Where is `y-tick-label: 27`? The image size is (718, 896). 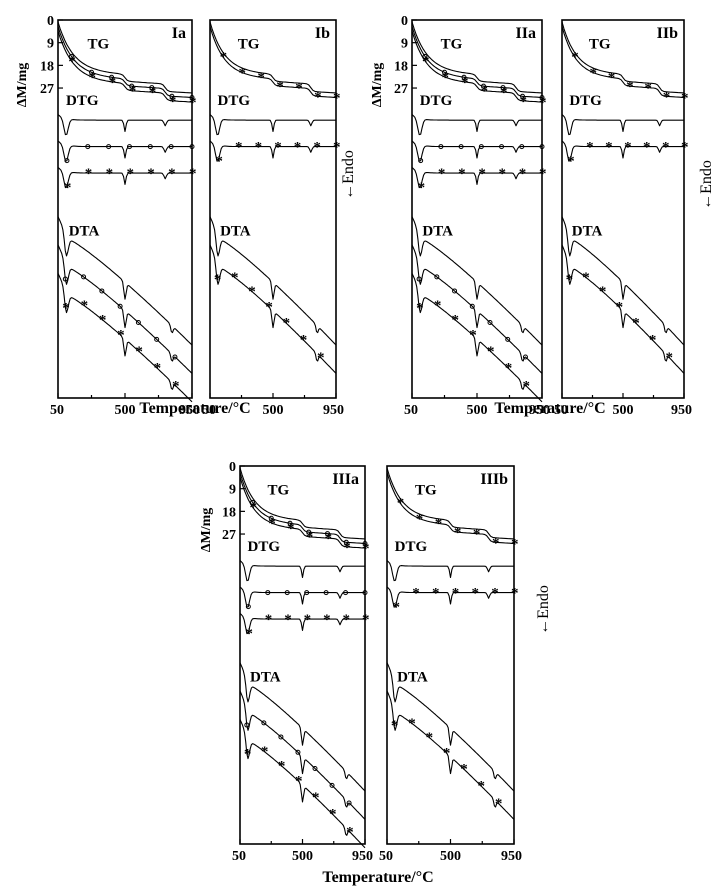 y-tick-label: 27 is located at coordinates (401, 89).